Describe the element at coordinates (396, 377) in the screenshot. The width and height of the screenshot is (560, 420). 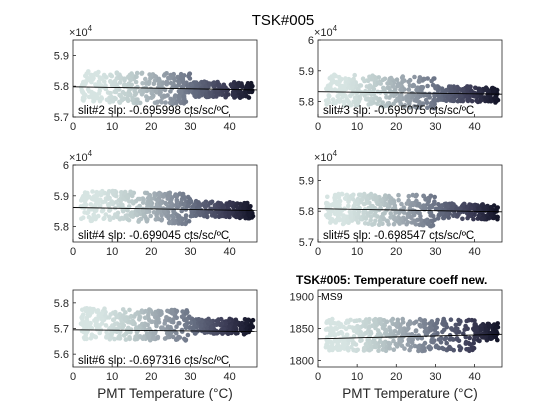
I see `x-tick-label: 20` at that location.